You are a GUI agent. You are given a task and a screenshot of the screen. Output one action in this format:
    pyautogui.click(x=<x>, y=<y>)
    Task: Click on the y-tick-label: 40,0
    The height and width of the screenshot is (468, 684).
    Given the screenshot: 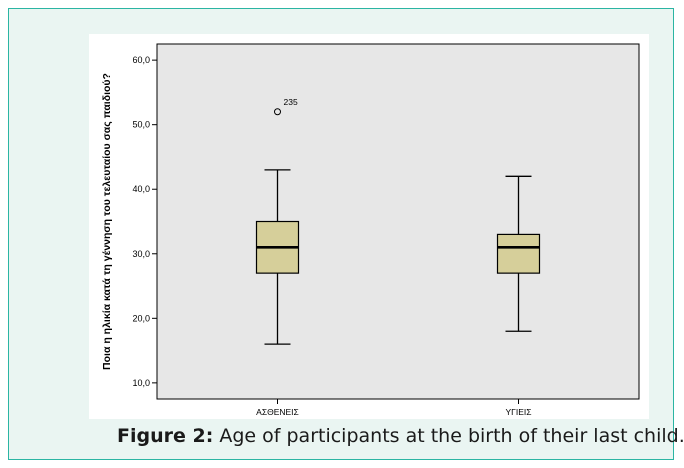 What is the action you would take?
    pyautogui.click(x=141, y=189)
    